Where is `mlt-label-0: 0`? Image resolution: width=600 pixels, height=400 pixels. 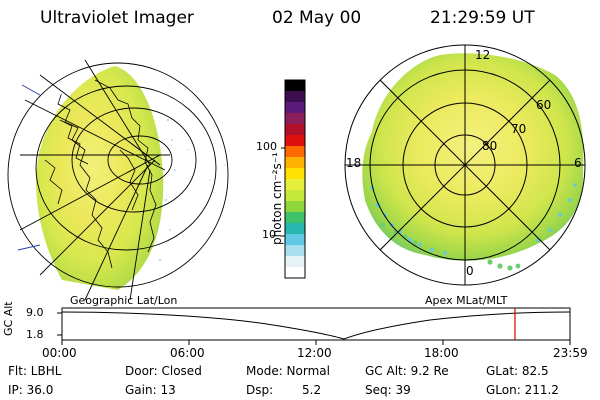 mlt-label-0: 0 is located at coordinates (470, 271).